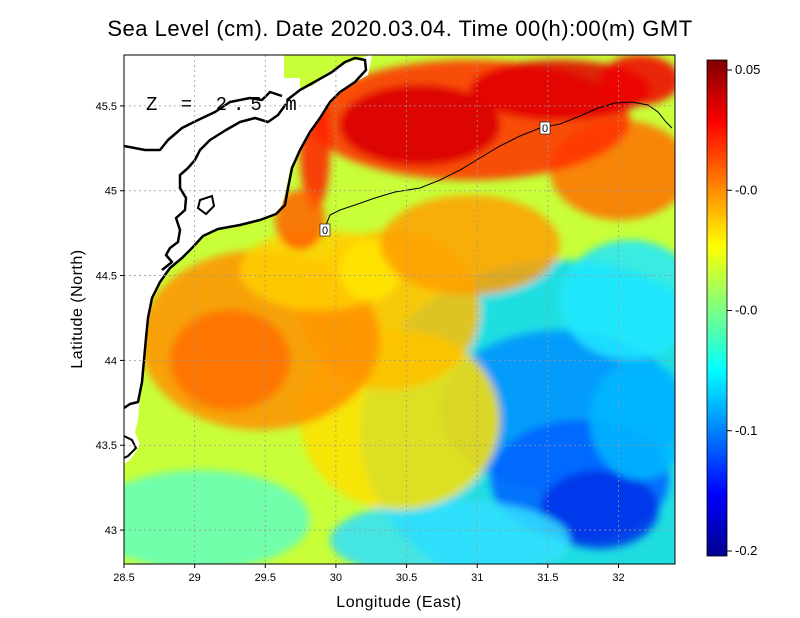 The width and height of the screenshot is (800, 618). Describe the element at coordinates (477, 578) in the screenshot. I see `x-tick-label: 31` at that location.